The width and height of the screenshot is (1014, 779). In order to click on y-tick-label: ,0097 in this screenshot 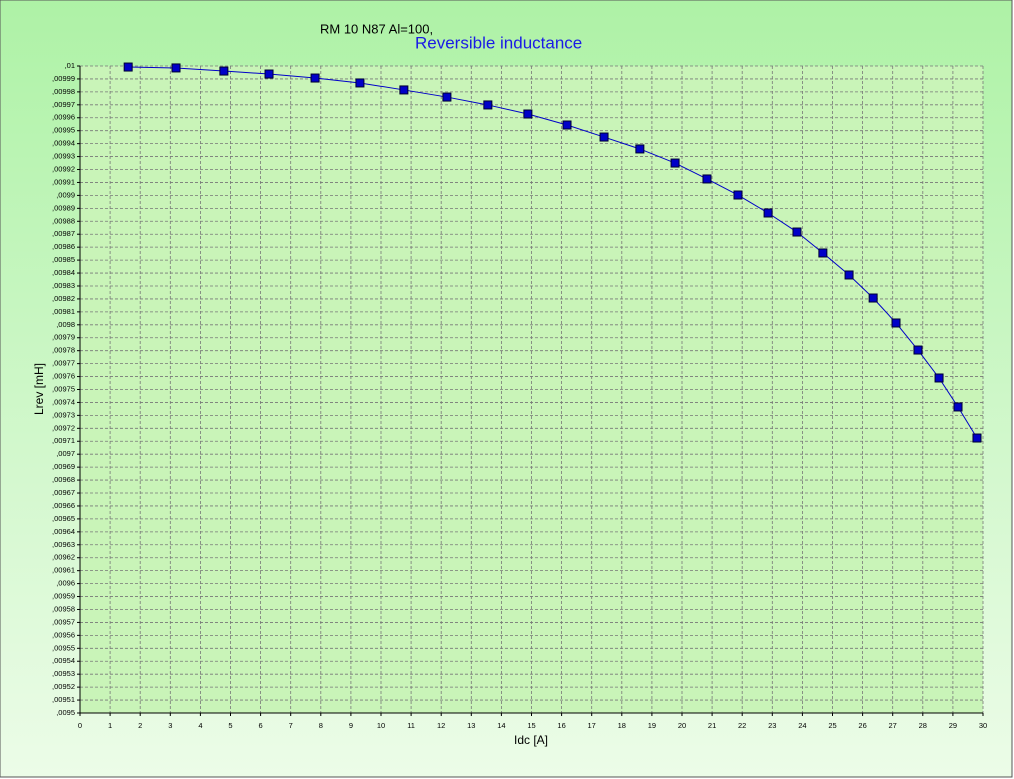, I will do `click(65, 453)`.